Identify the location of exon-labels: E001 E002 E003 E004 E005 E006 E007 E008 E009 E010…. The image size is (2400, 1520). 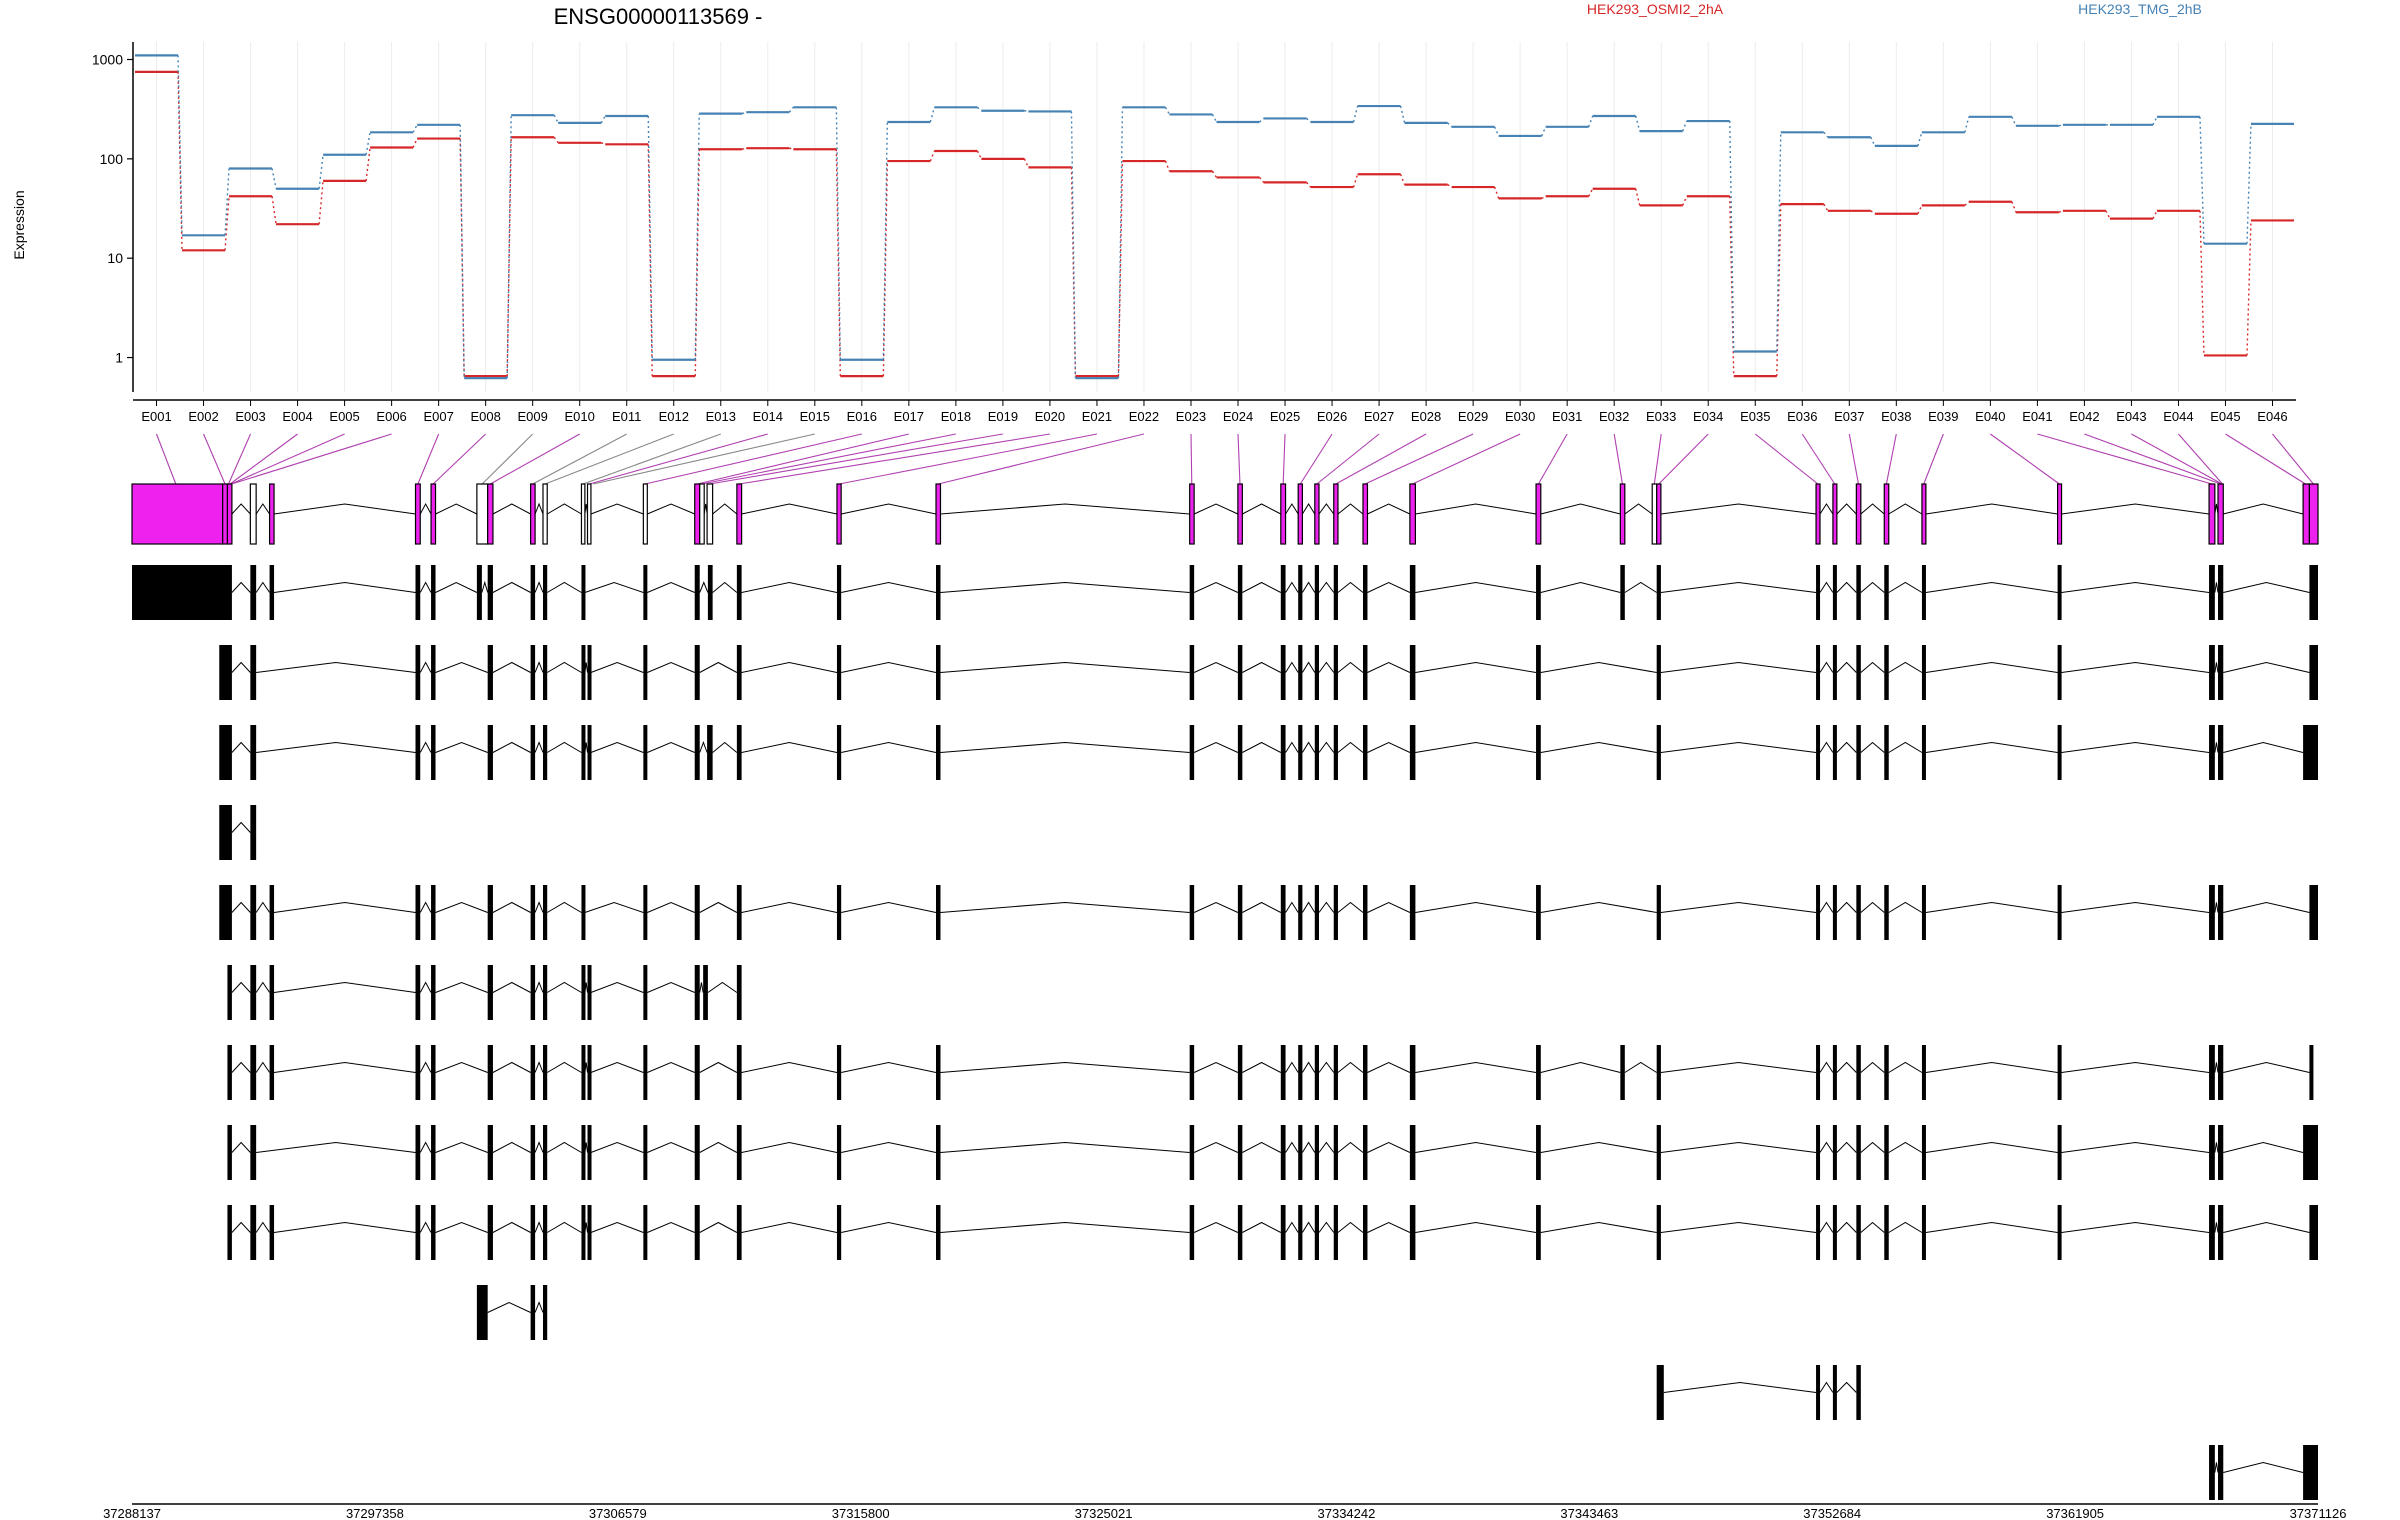
(1214, 412).